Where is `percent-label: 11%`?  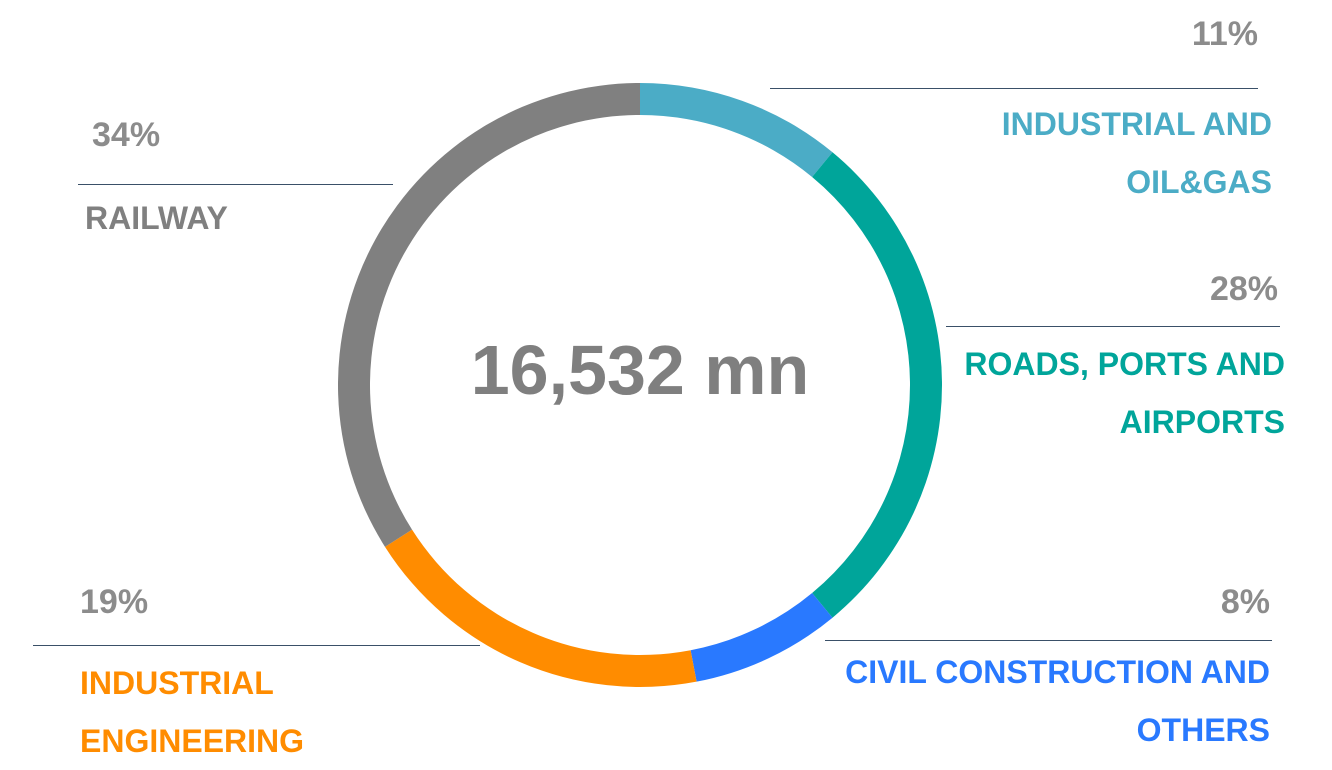 percent-label: 11% is located at coordinates (1224, 34).